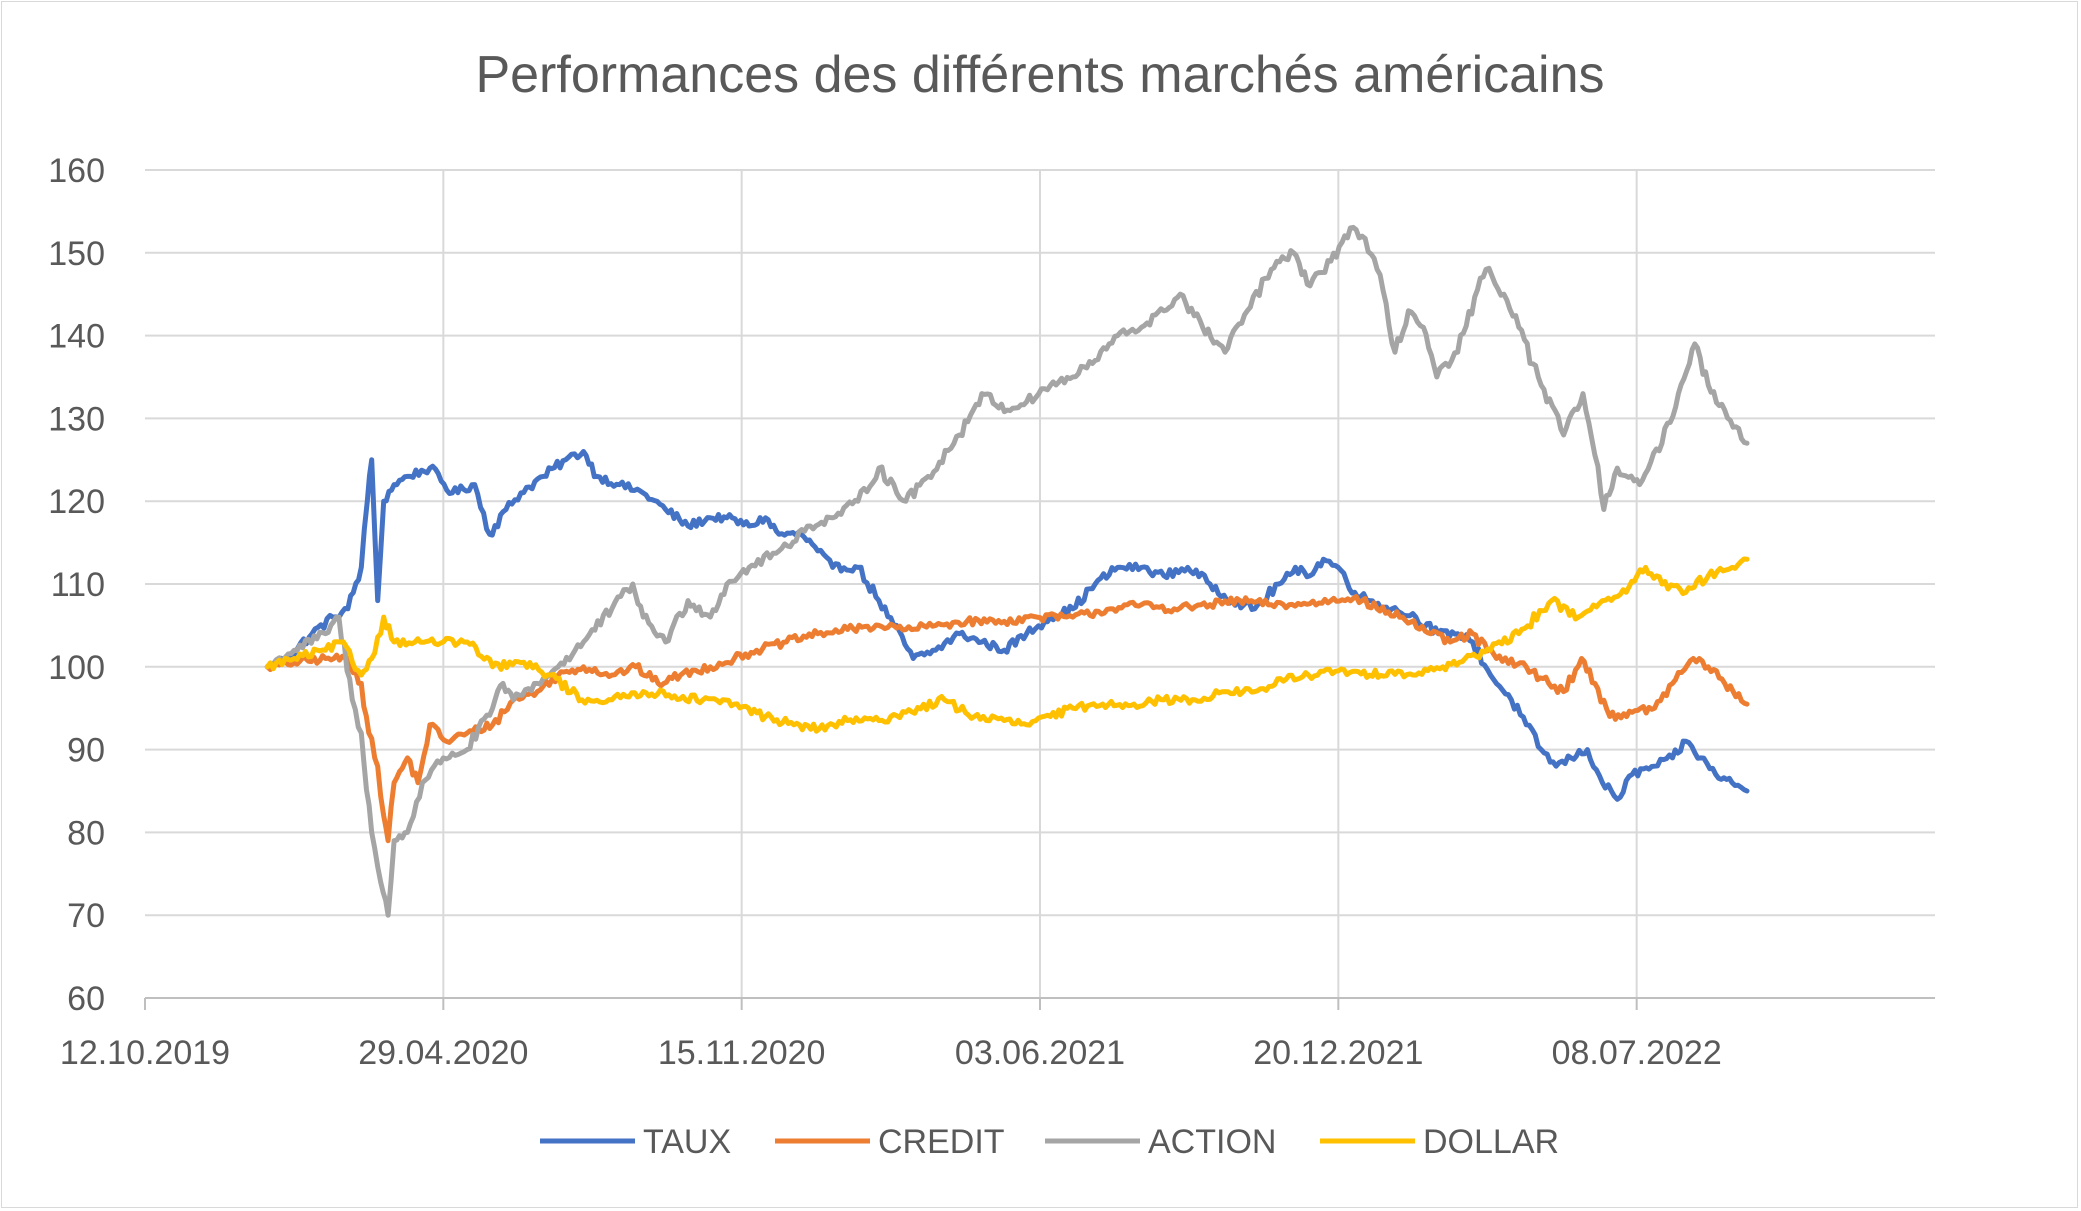  What do you see at coordinates (86, 999) in the screenshot?
I see `y-tick-label: 60` at bounding box center [86, 999].